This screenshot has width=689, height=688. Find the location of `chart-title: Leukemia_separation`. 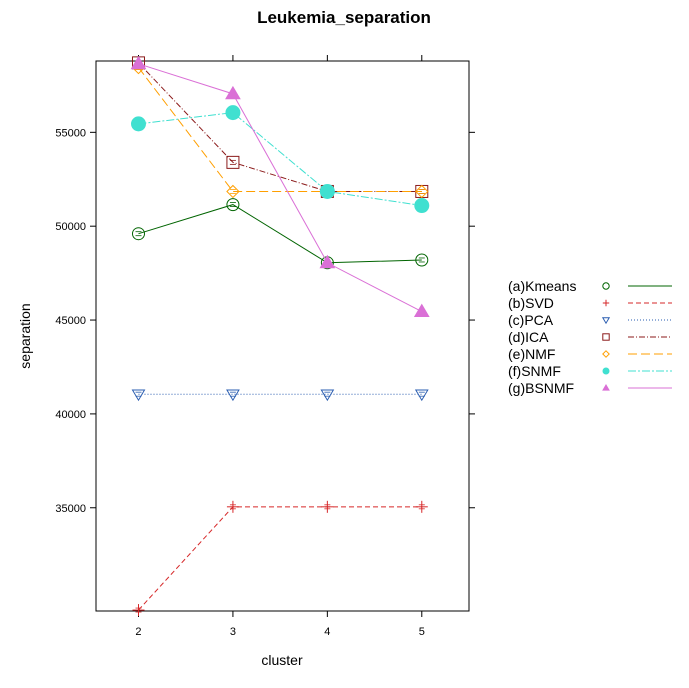

chart-title: Leukemia_separation is located at coordinates (344, 17).